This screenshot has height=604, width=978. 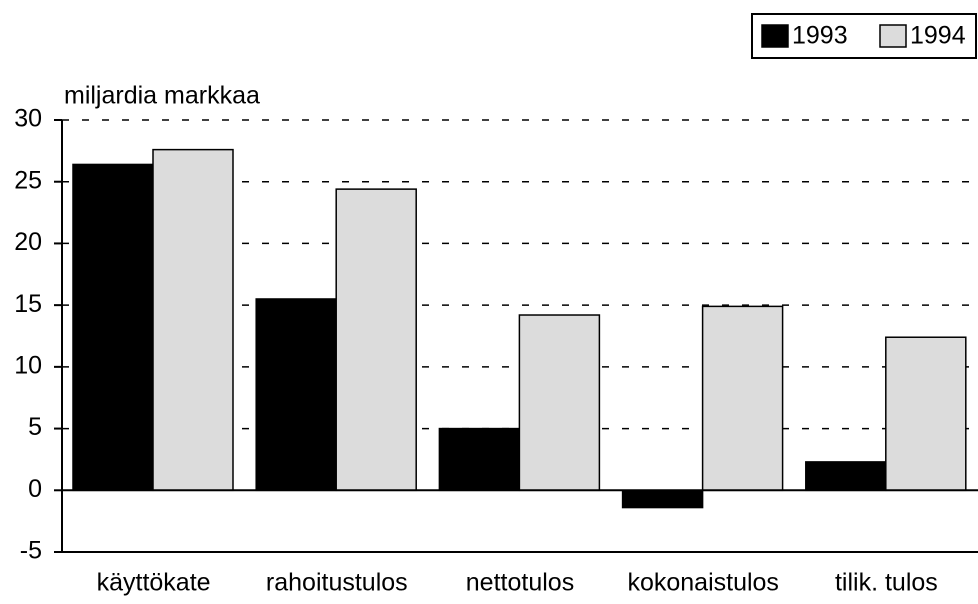 I want to click on x-tick-label: käyttökate, so click(x=154, y=583).